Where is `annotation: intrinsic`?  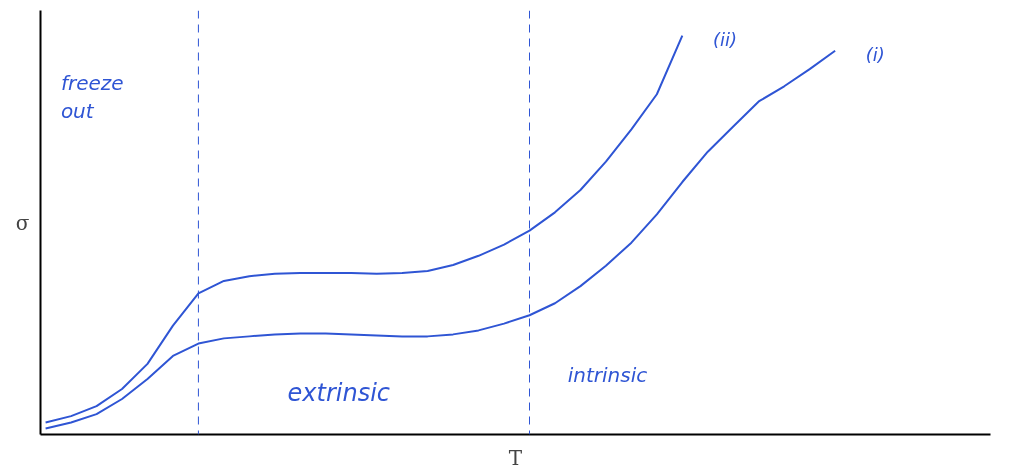 annotation: intrinsic is located at coordinates (607, 374).